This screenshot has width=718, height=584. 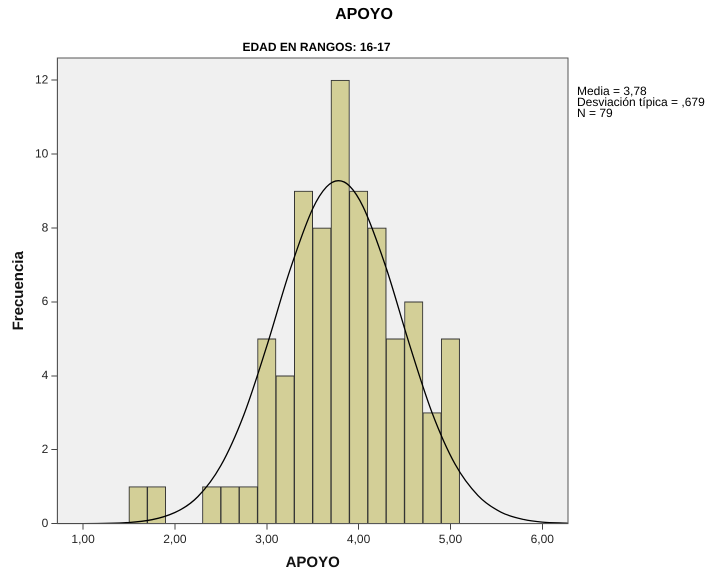 What do you see at coordinates (542, 539) in the screenshot?
I see `x-tick-label: 6,00` at bounding box center [542, 539].